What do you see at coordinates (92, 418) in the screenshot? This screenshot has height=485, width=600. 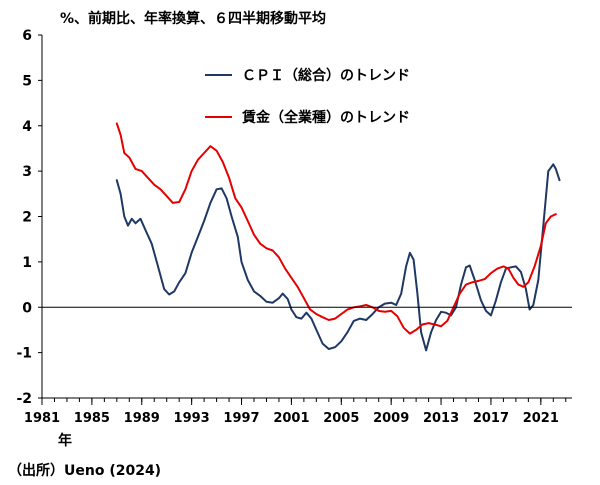 I see `x-tick-label: 1985` at bounding box center [92, 418].